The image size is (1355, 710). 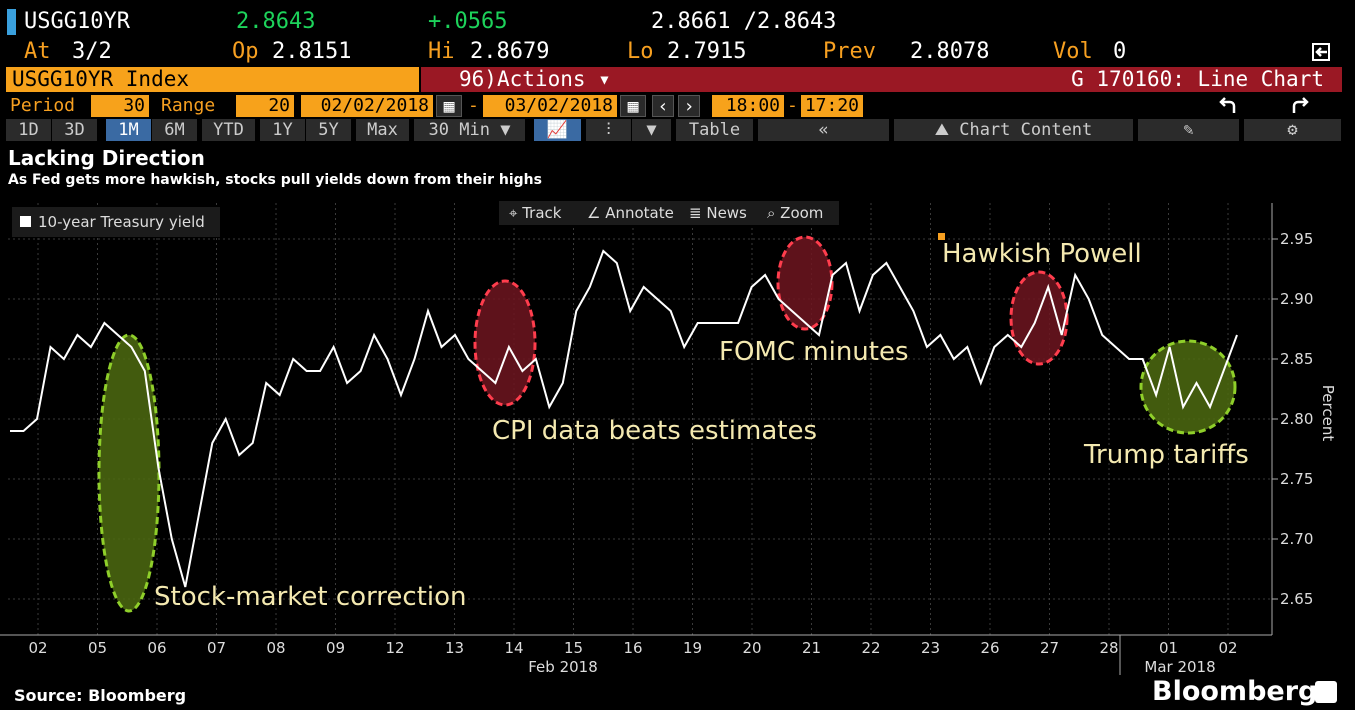 What do you see at coordinates (394, 648) in the screenshot?
I see `x-tick-label: 12` at bounding box center [394, 648].